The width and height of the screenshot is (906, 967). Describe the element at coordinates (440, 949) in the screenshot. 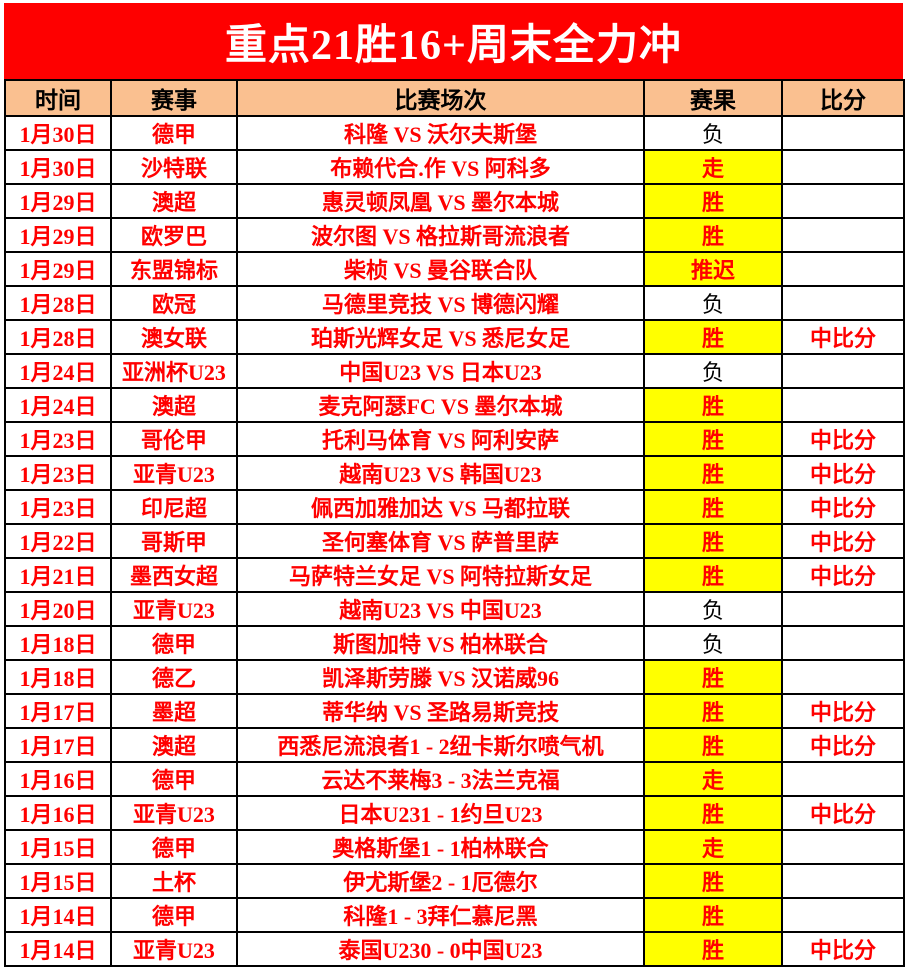

I see `match-cell: 泰国U230 - 0中国U23` at that location.